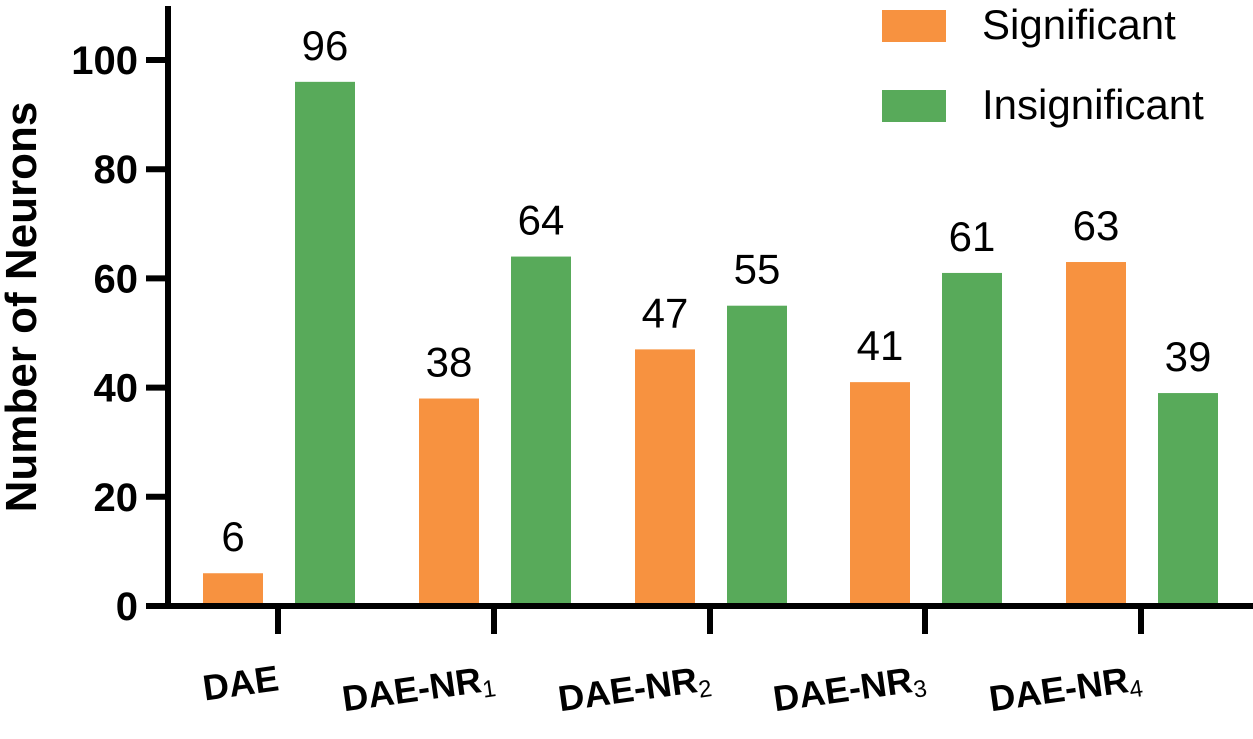 This screenshot has height=739, width=1253. Describe the element at coordinates (1079, 24) in the screenshot. I see `legend-label-significant: Significant` at that location.